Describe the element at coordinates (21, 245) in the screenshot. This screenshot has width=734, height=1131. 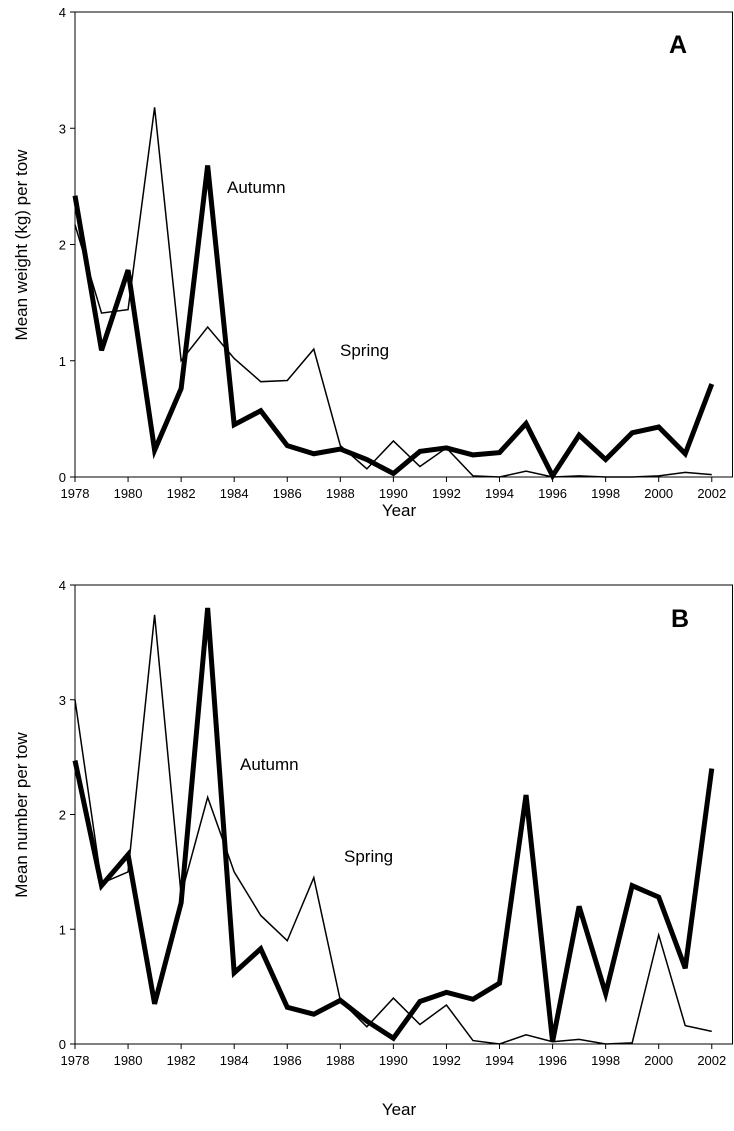
I see `y-axis-title: Mean weight (kg) per tow` at that location.